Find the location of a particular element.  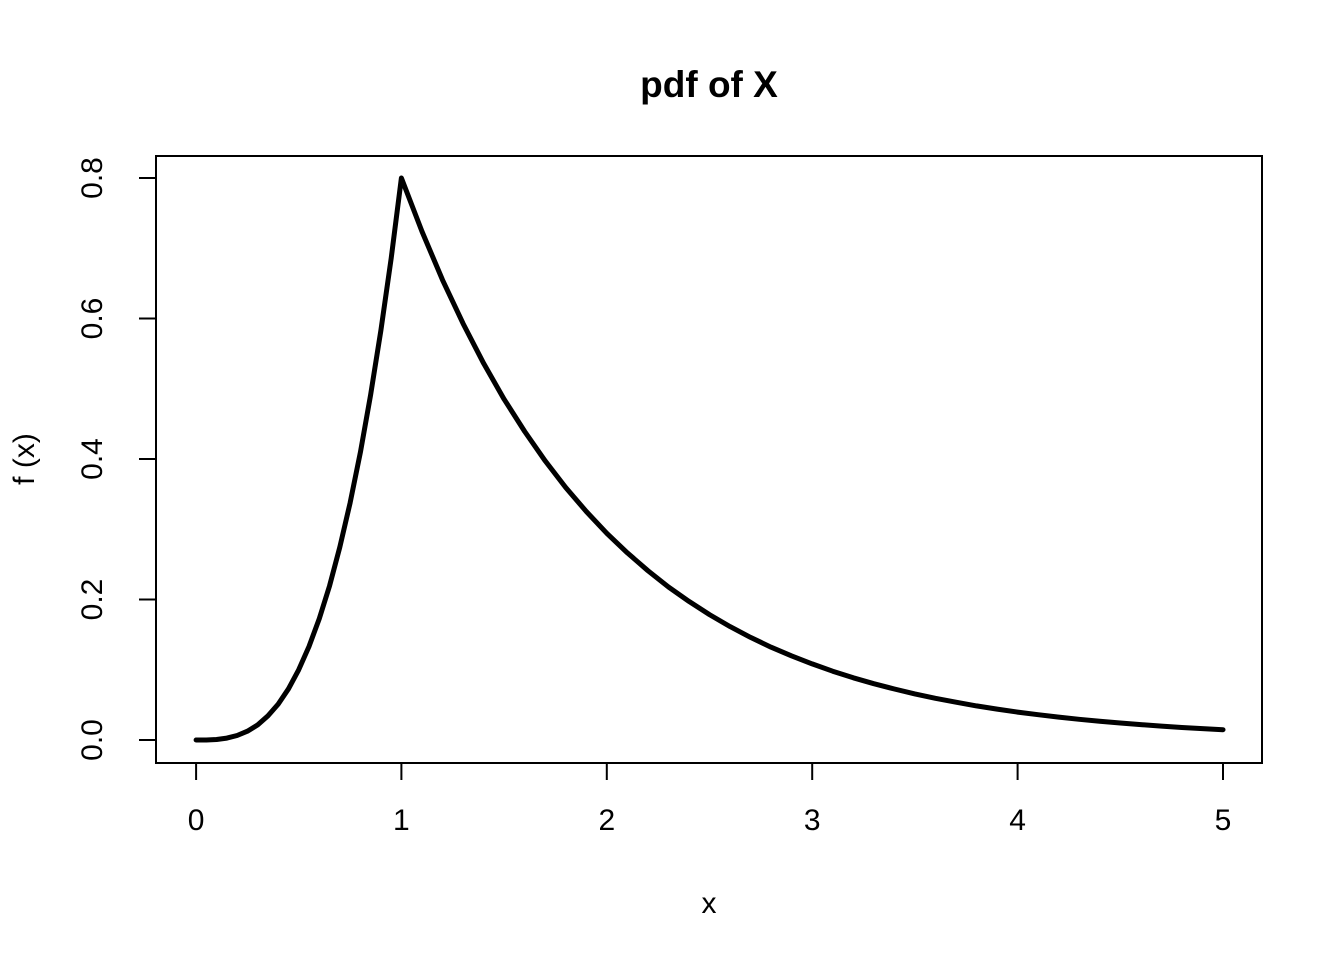

y-axis-label: f (x) is located at coordinates (24, 459).